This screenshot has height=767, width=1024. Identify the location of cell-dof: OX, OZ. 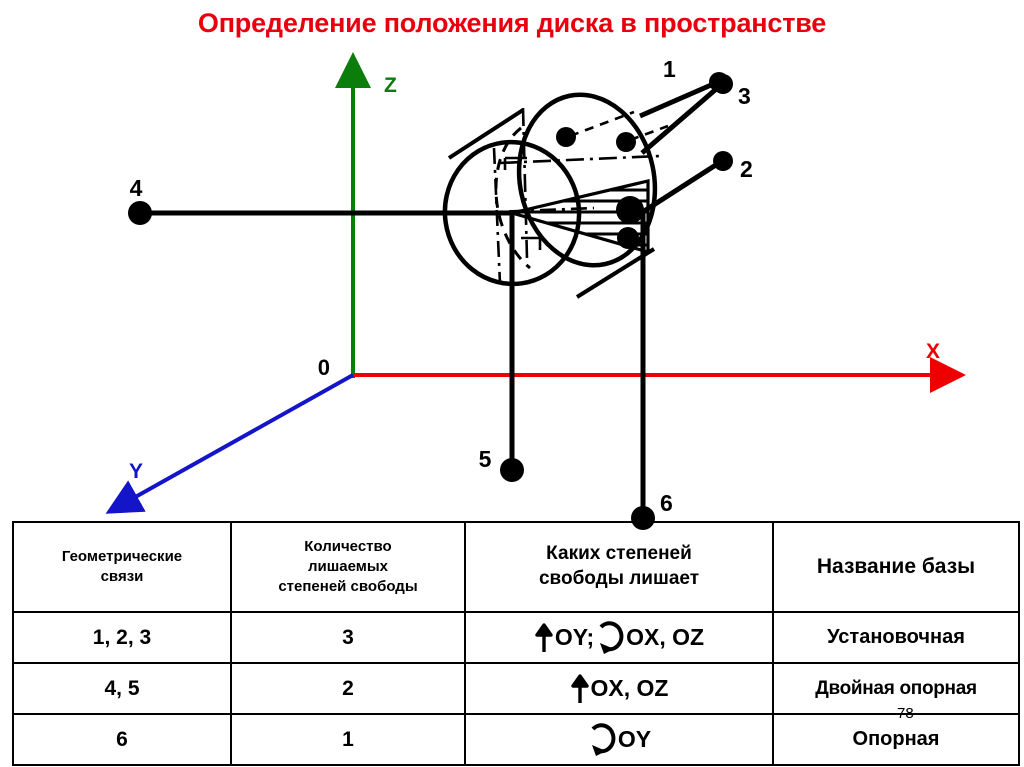
(619, 688).